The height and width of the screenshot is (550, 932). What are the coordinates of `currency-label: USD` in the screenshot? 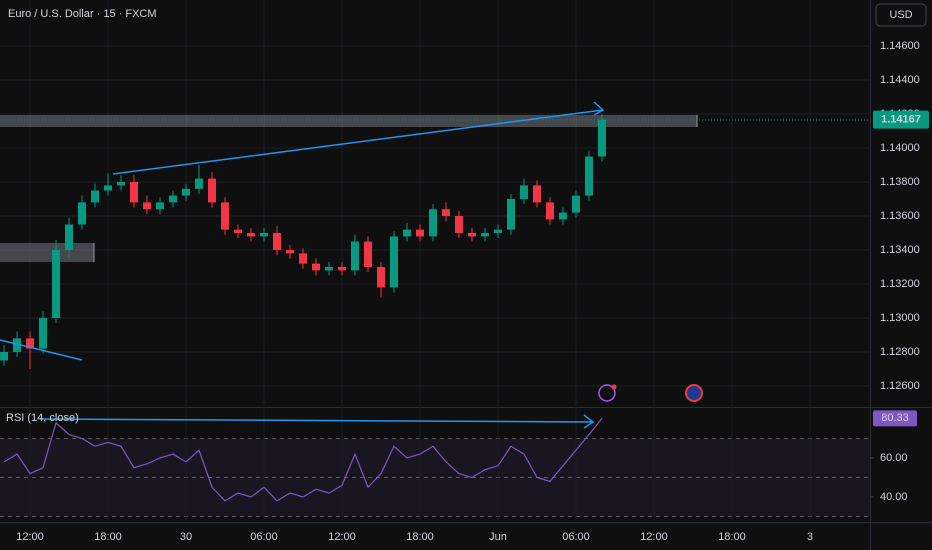 It's located at (900, 15).